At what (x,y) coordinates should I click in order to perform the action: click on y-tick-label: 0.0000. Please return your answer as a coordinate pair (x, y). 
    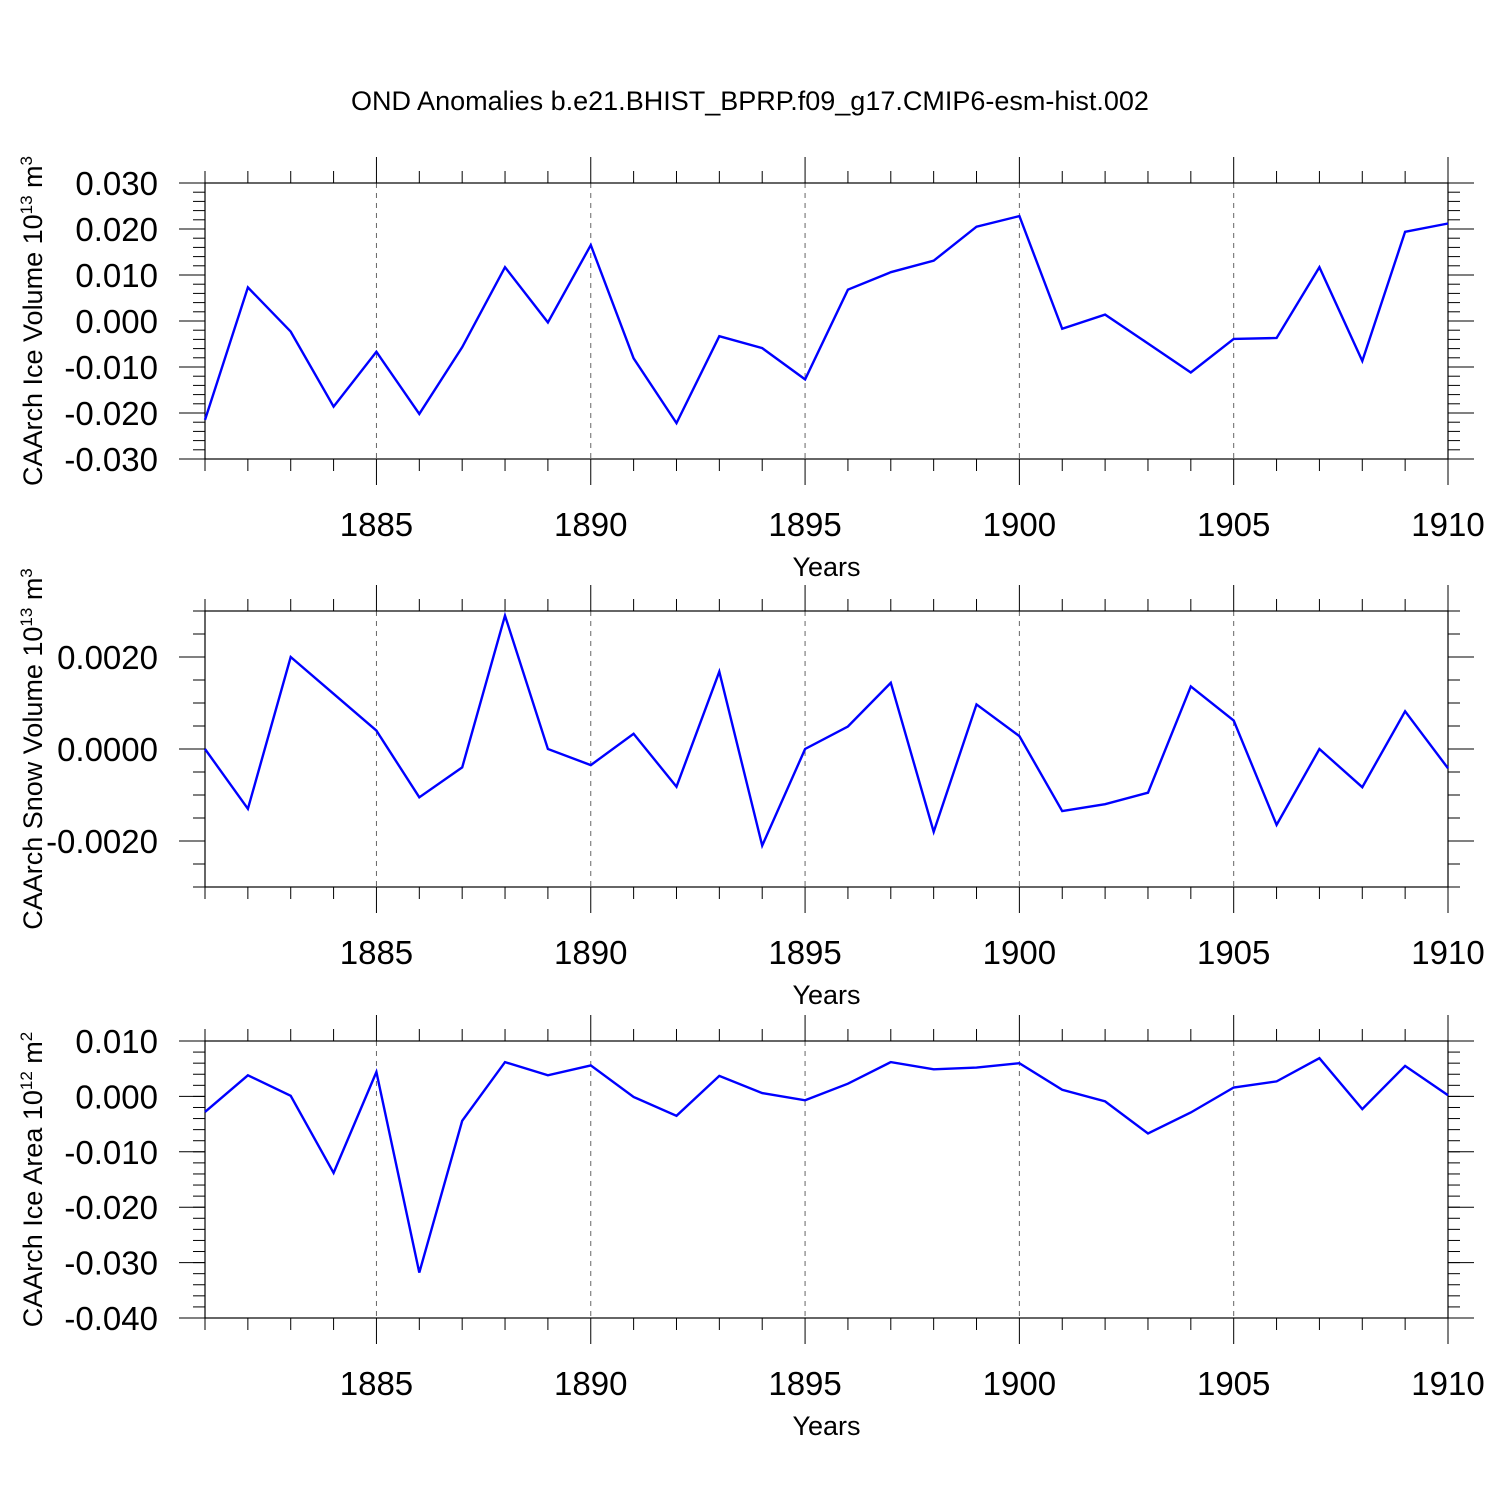
    Looking at the image, I should click on (107, 749).